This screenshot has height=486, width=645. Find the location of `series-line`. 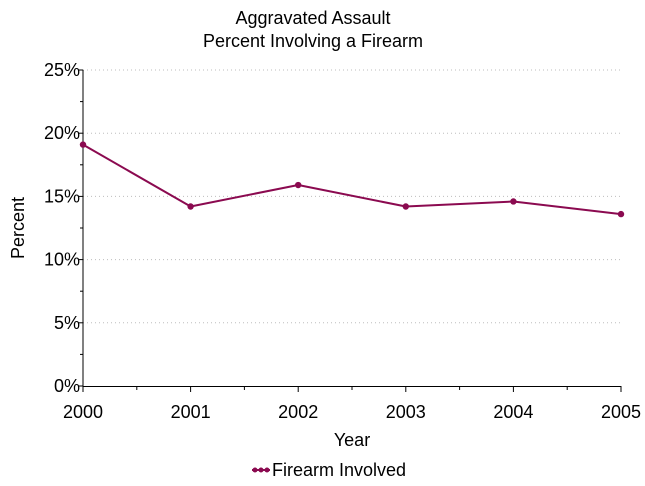

series-line is located at coordinates (352, 179).